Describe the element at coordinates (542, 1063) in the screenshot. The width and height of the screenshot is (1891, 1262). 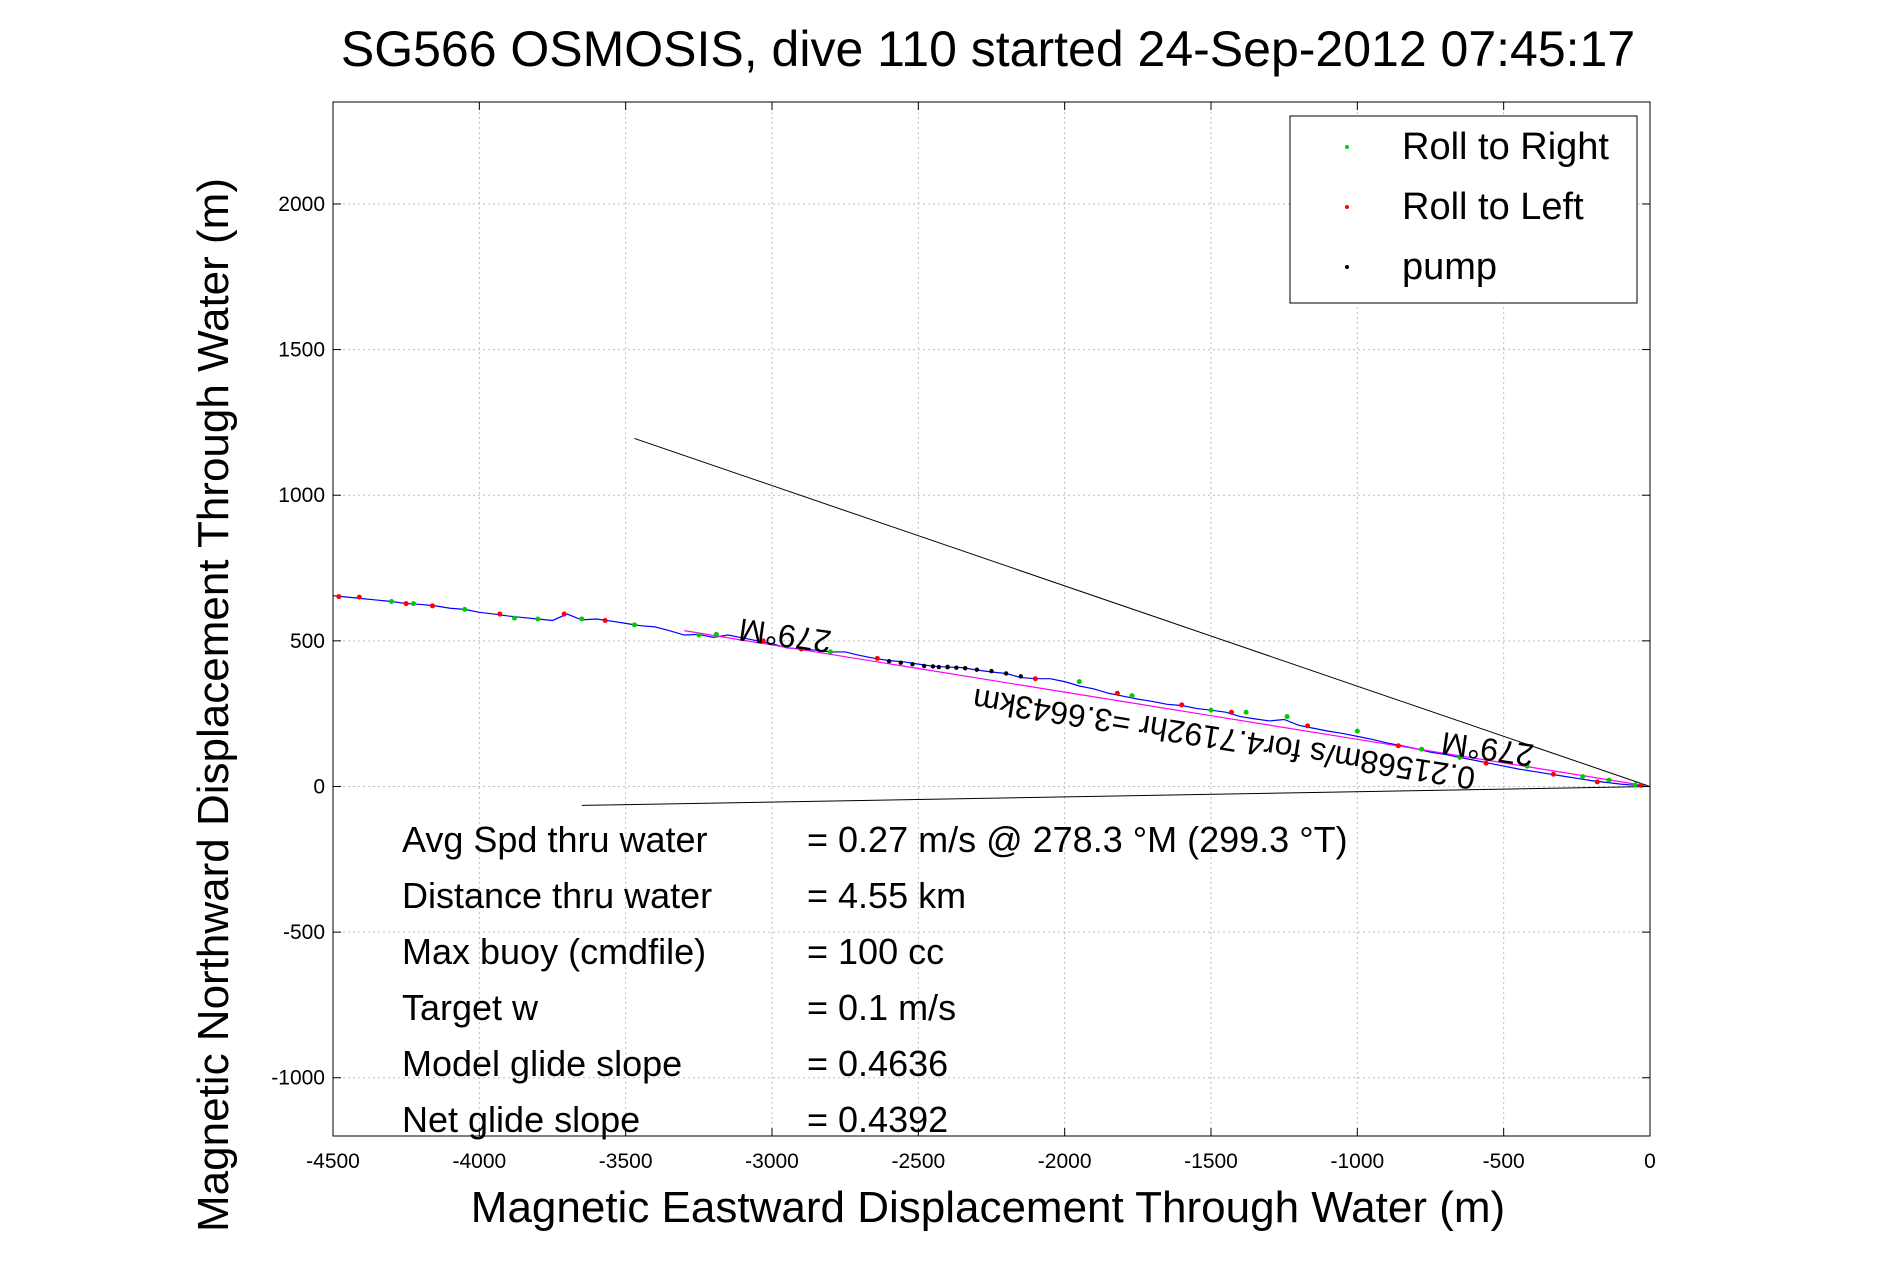
I see `info-label: Model glide slope` at that location.